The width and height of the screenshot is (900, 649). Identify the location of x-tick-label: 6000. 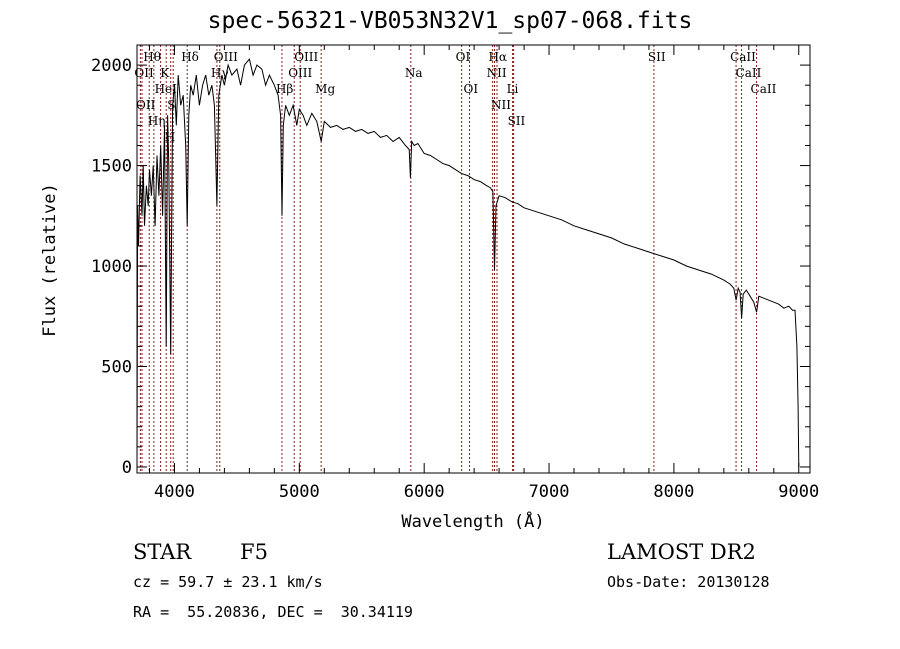
(424, 492).